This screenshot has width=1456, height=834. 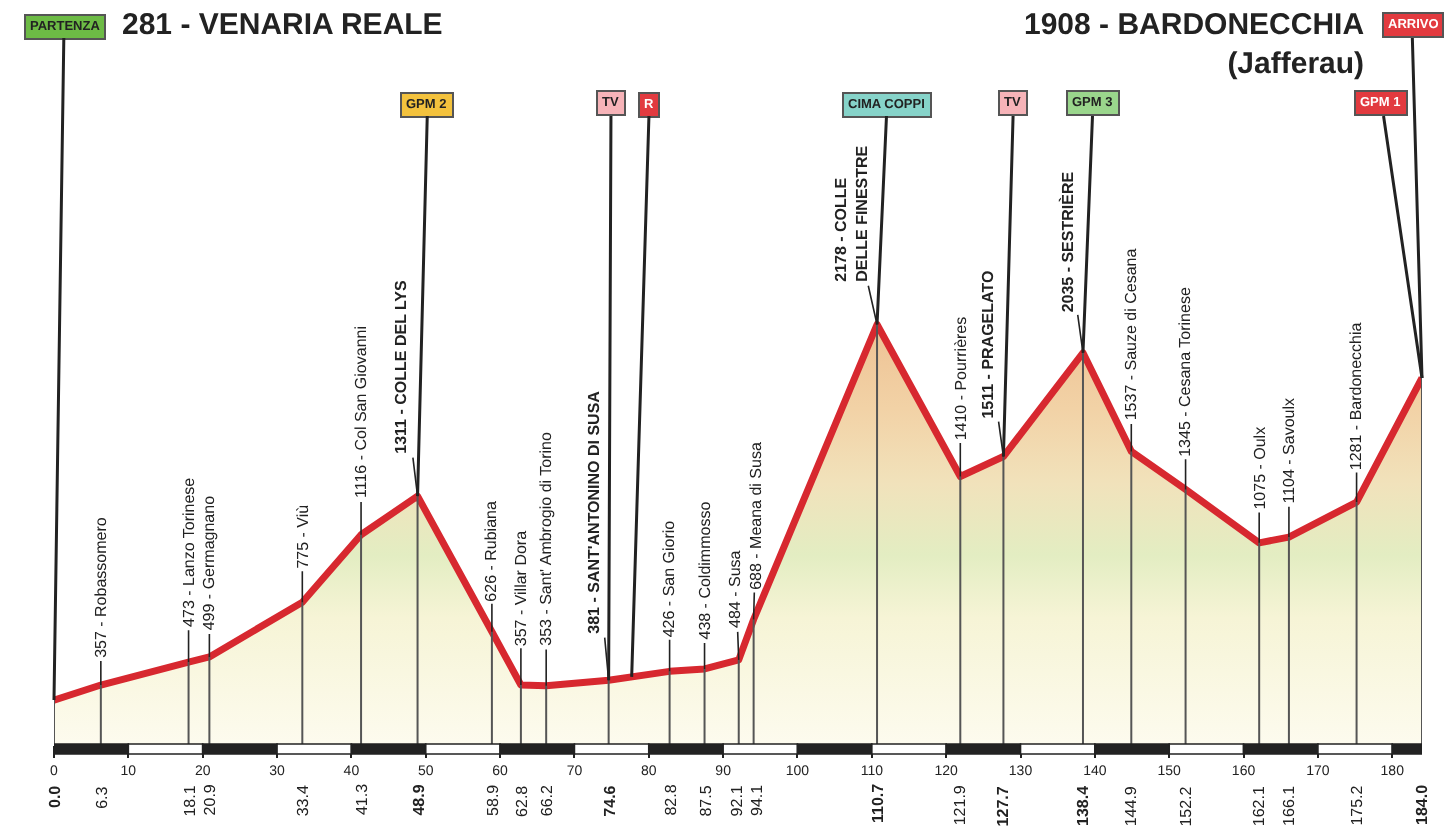 What do you see at coordinates (189, 800) in the screenshot?
I see `x-tick-label: 18.1` at bounding box center [189, 800].